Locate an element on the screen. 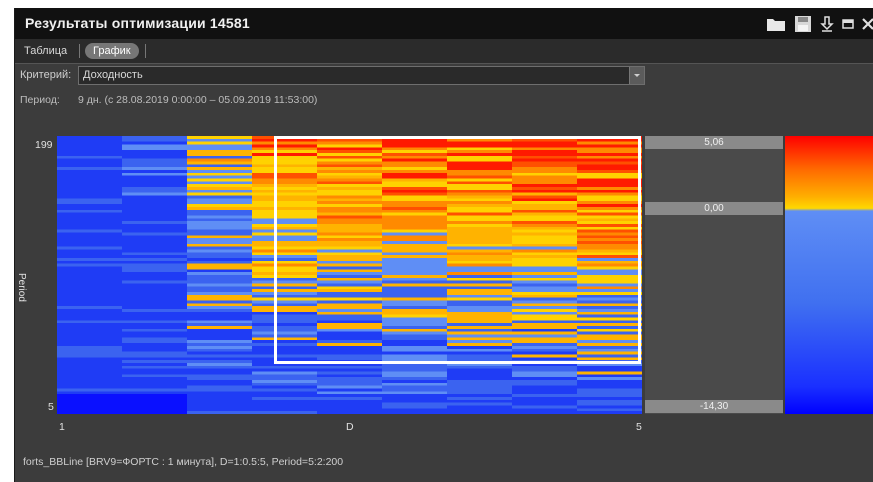  tab-chart: График is located at coordinates (112, 51).